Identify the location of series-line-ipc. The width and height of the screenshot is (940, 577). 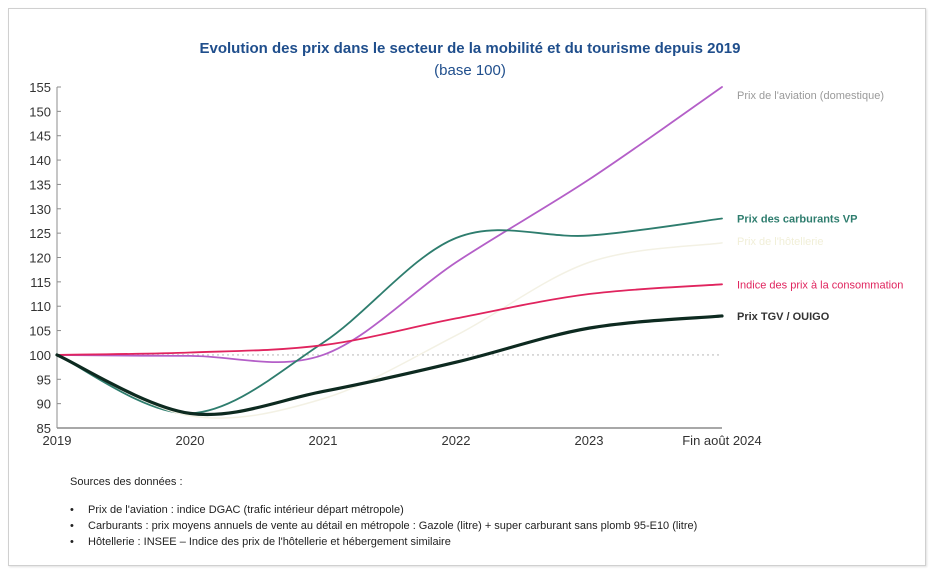
(389, 319).